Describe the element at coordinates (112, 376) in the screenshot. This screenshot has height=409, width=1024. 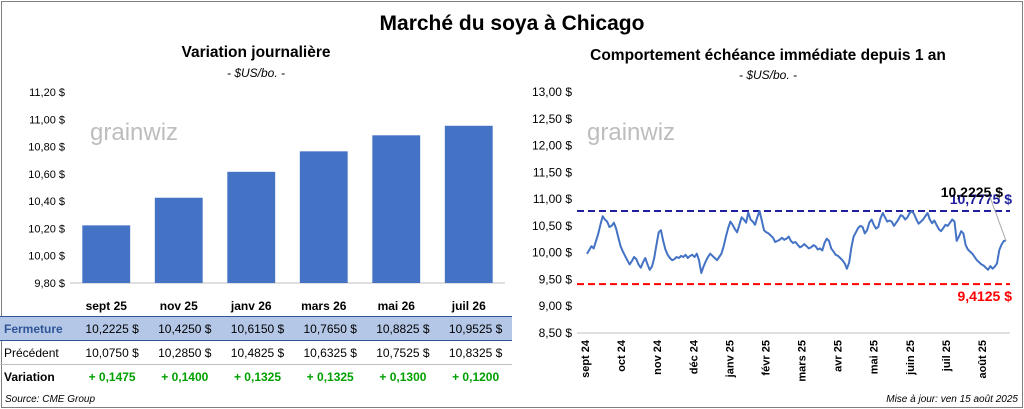
I see `table-cell: + 0,1475` at that location.